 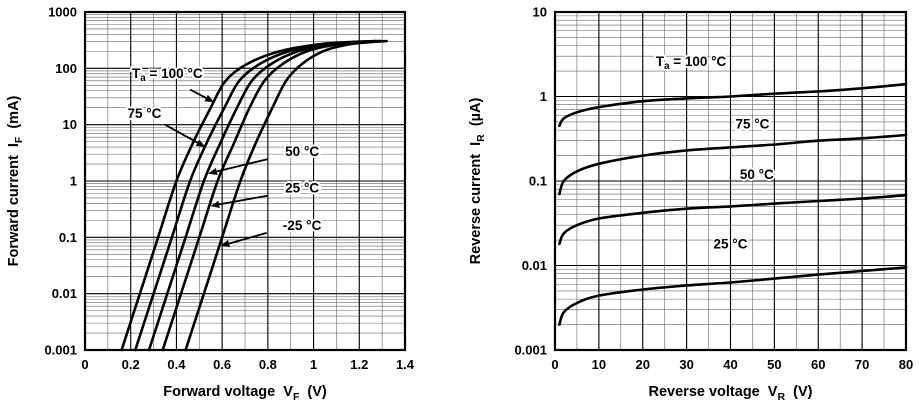 I want to click on svg-text: 70, so click(x=862, y=364).